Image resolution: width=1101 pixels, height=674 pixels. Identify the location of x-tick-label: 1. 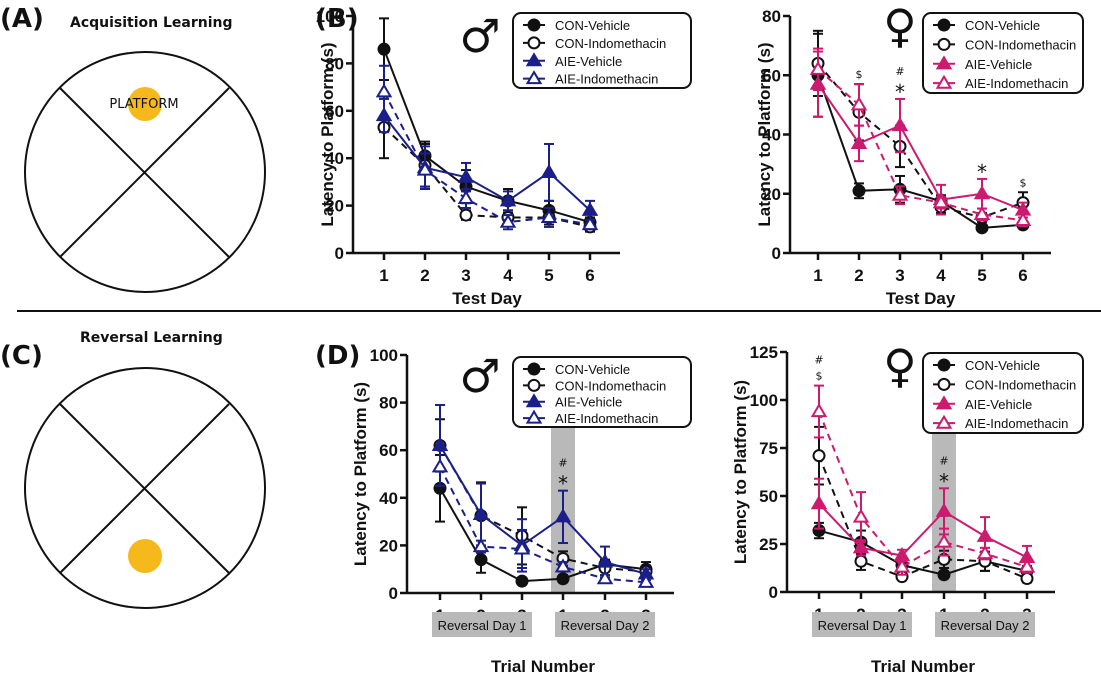
(817, 275).